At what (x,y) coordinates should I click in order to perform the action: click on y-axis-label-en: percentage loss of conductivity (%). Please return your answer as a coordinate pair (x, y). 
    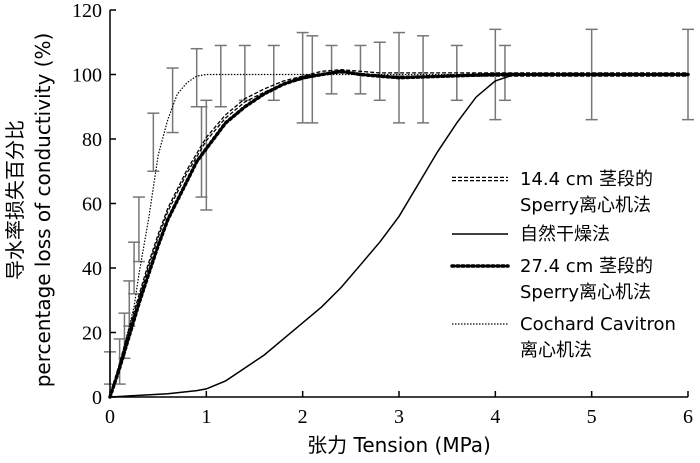
    Looking at the image, I should click on (43, 210).